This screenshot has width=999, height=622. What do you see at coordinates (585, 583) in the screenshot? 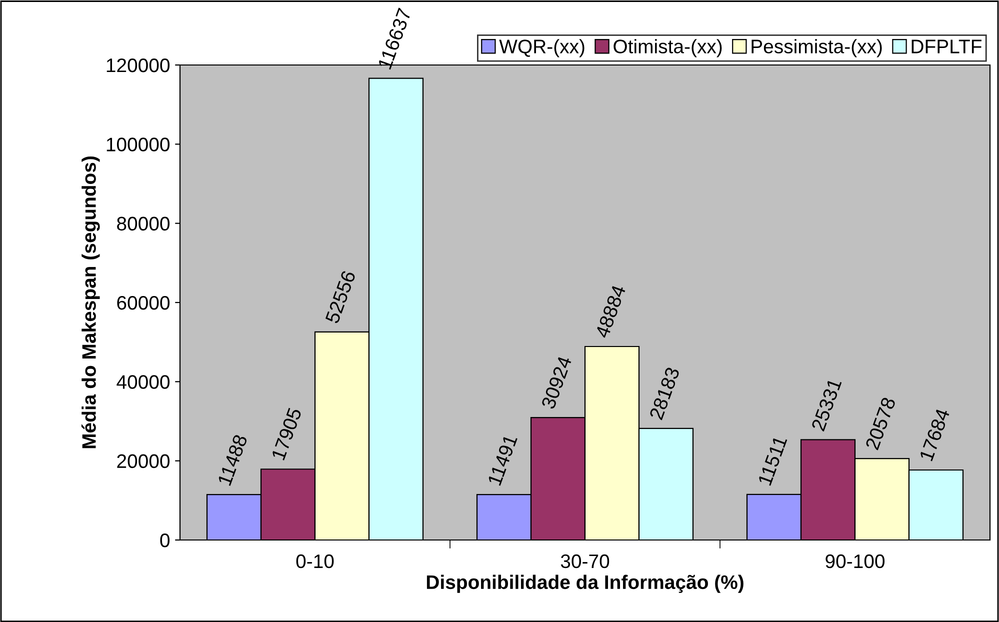
I see `x-axis-title: Disponibilidade da Informação (%)` at bounding box center [585, 583].